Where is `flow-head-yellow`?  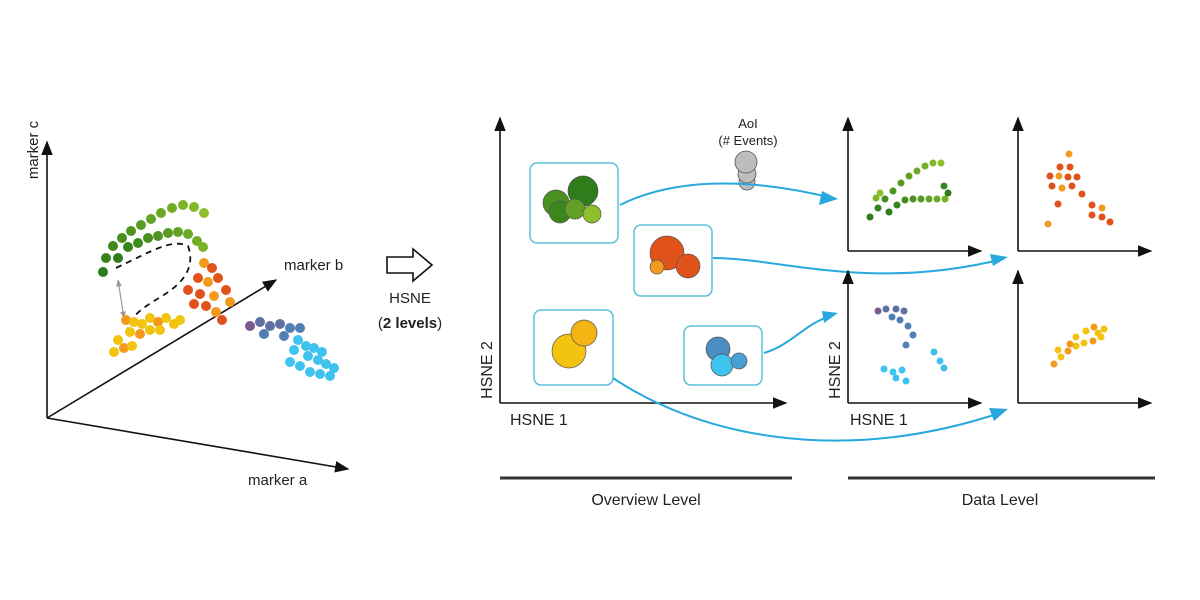 flow-head-yellow is located at coordinates (998, 414).